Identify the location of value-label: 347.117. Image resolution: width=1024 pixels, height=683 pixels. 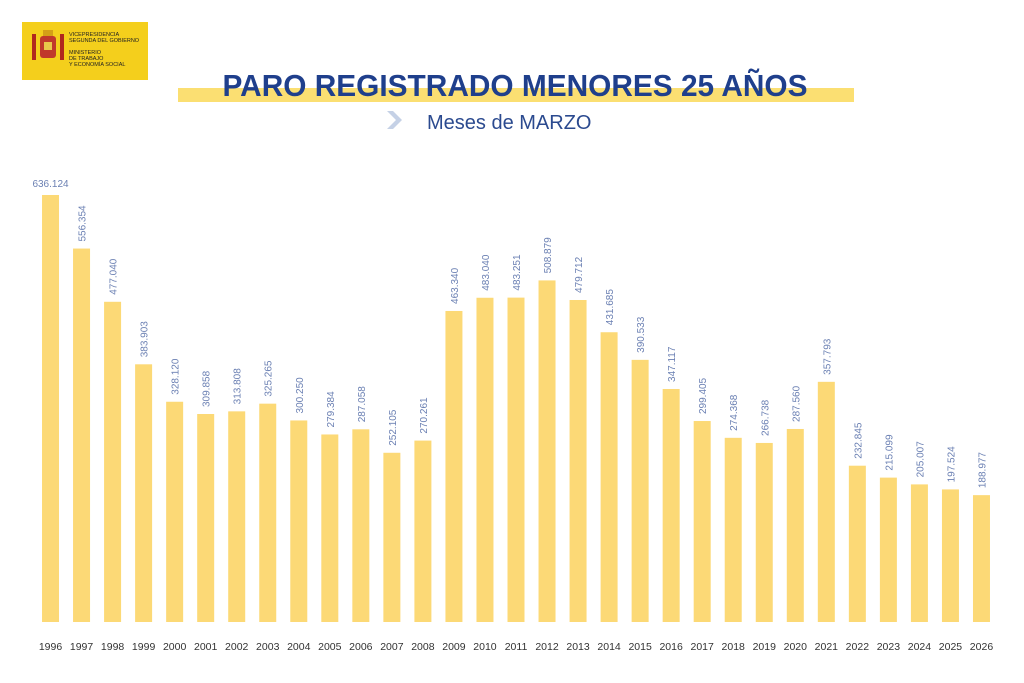
(672, 364).